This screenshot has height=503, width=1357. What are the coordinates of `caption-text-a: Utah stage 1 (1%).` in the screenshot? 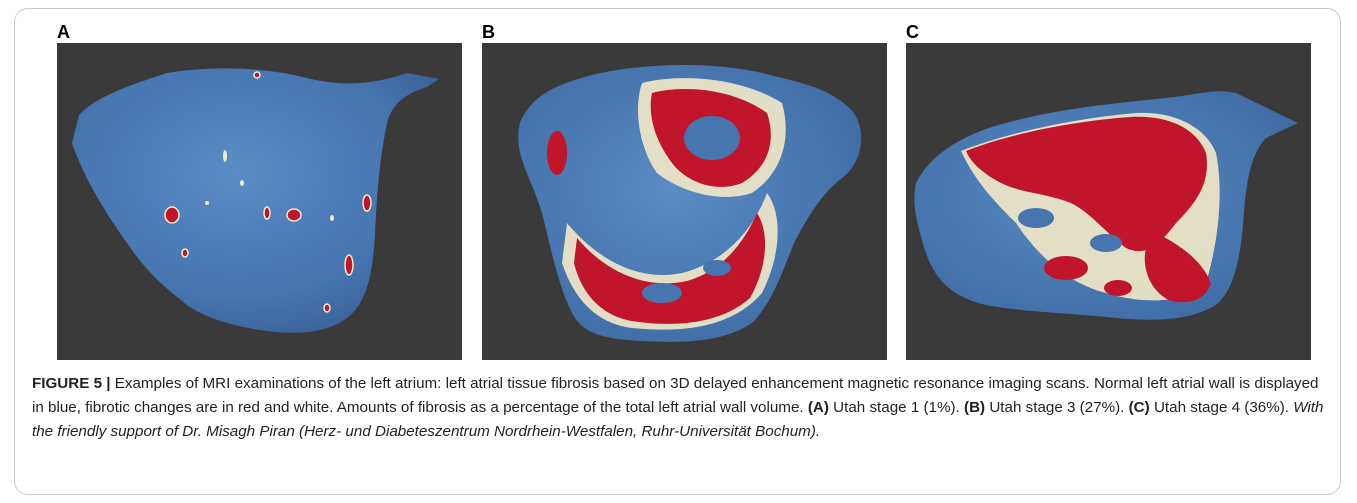 It's located at (896, 407).